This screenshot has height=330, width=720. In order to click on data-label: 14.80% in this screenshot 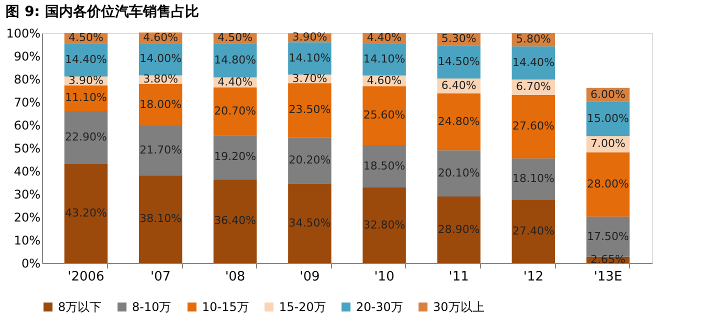, I will do `click(235, 59)`.